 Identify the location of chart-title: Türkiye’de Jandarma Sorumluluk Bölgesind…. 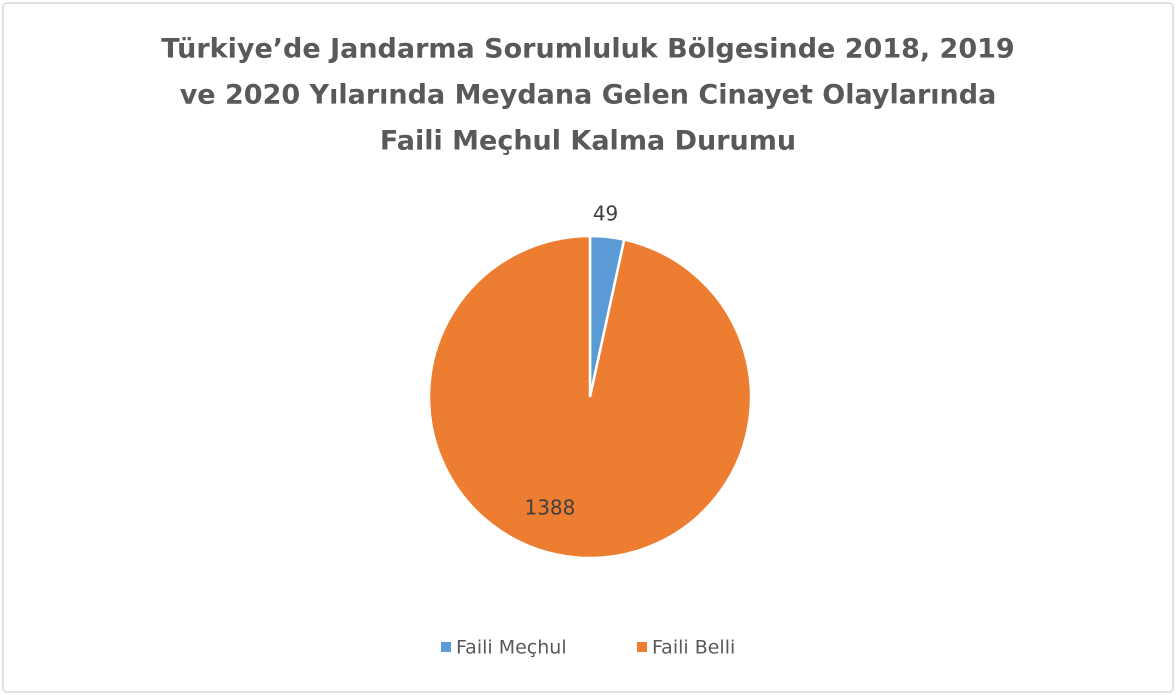
(587, 49).